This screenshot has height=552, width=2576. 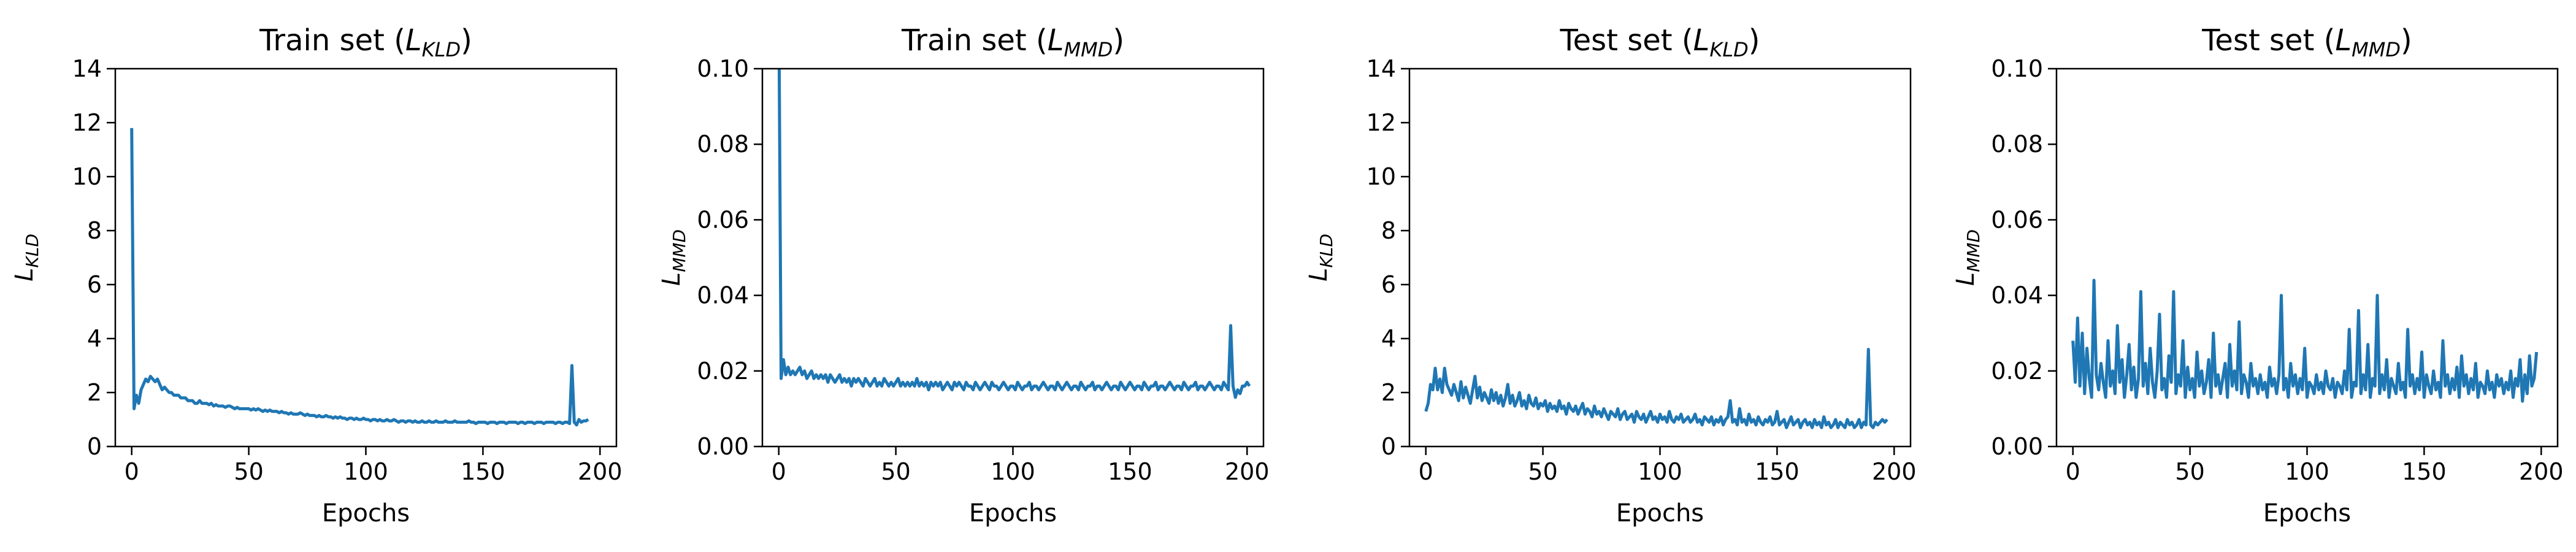 I want to click on chart-title: Test set (LKLD), so click(x=1659, y=42).